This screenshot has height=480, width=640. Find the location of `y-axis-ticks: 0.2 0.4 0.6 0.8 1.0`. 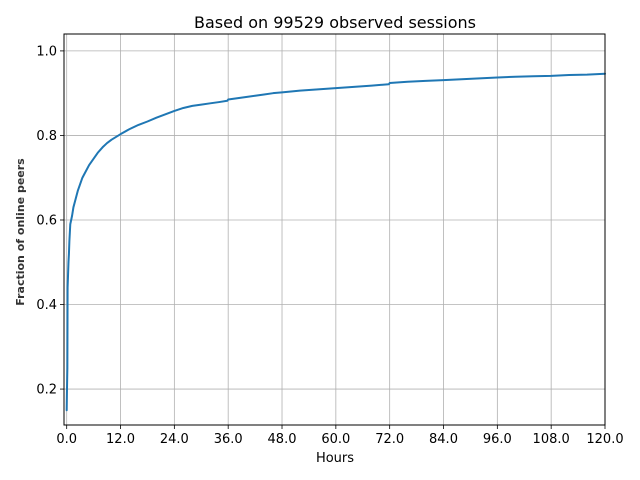

y-axis-ticks: 0.2 0.4 0.6 0.8 1.0 is located at coordinates (50, 221).